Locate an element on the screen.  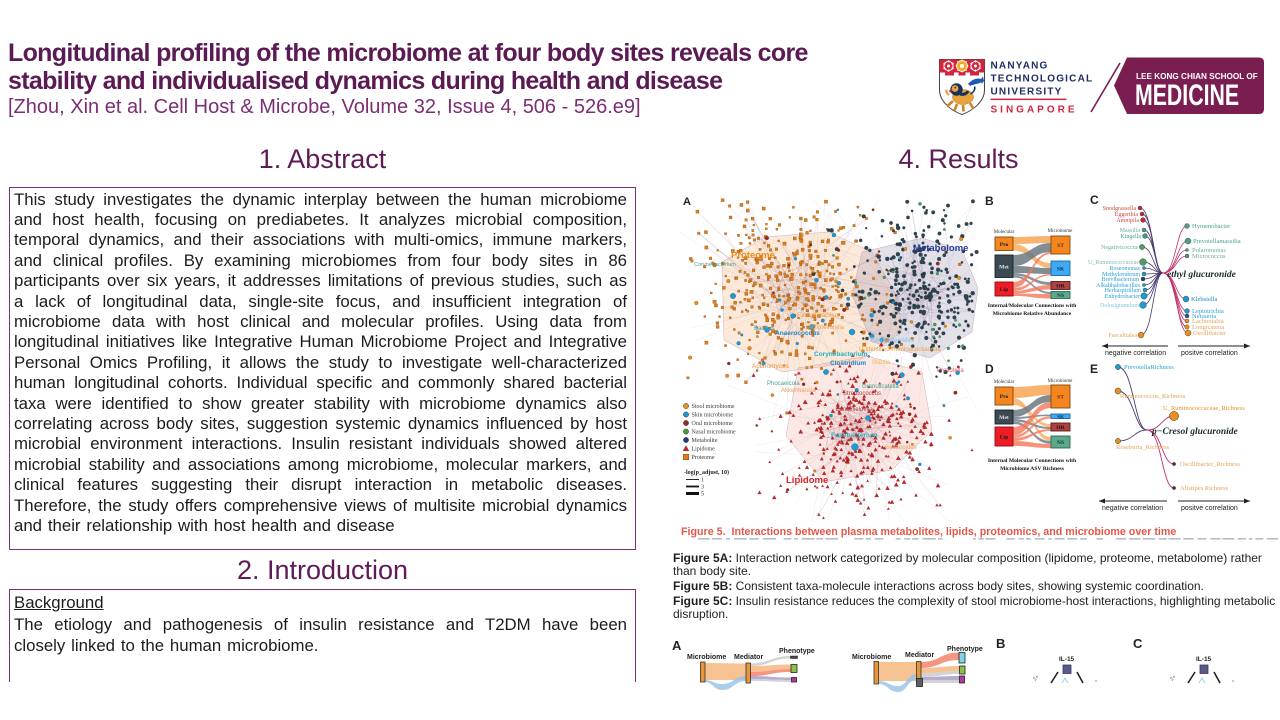
svg-text: D is located at coordinates (989, 369).